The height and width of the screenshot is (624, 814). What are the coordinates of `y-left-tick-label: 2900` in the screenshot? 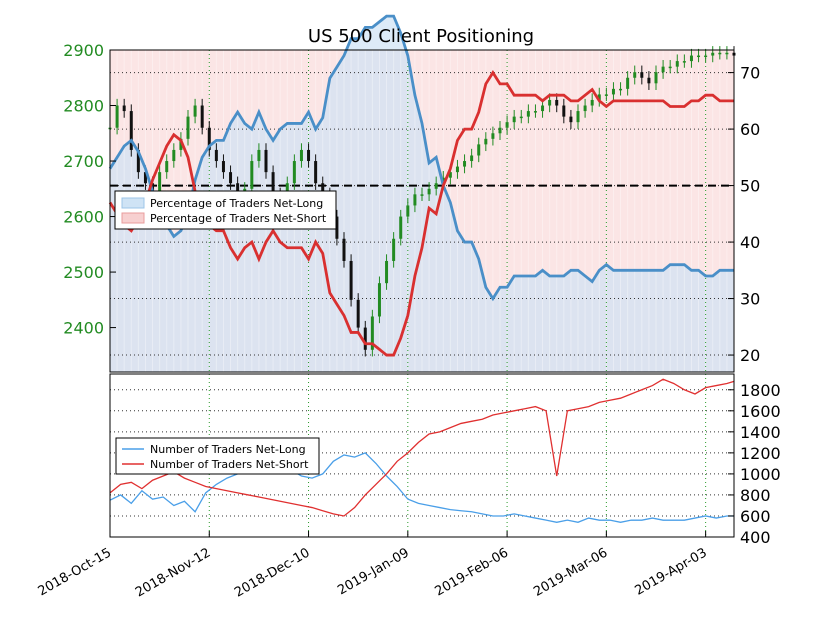 It's located at (83, 50).